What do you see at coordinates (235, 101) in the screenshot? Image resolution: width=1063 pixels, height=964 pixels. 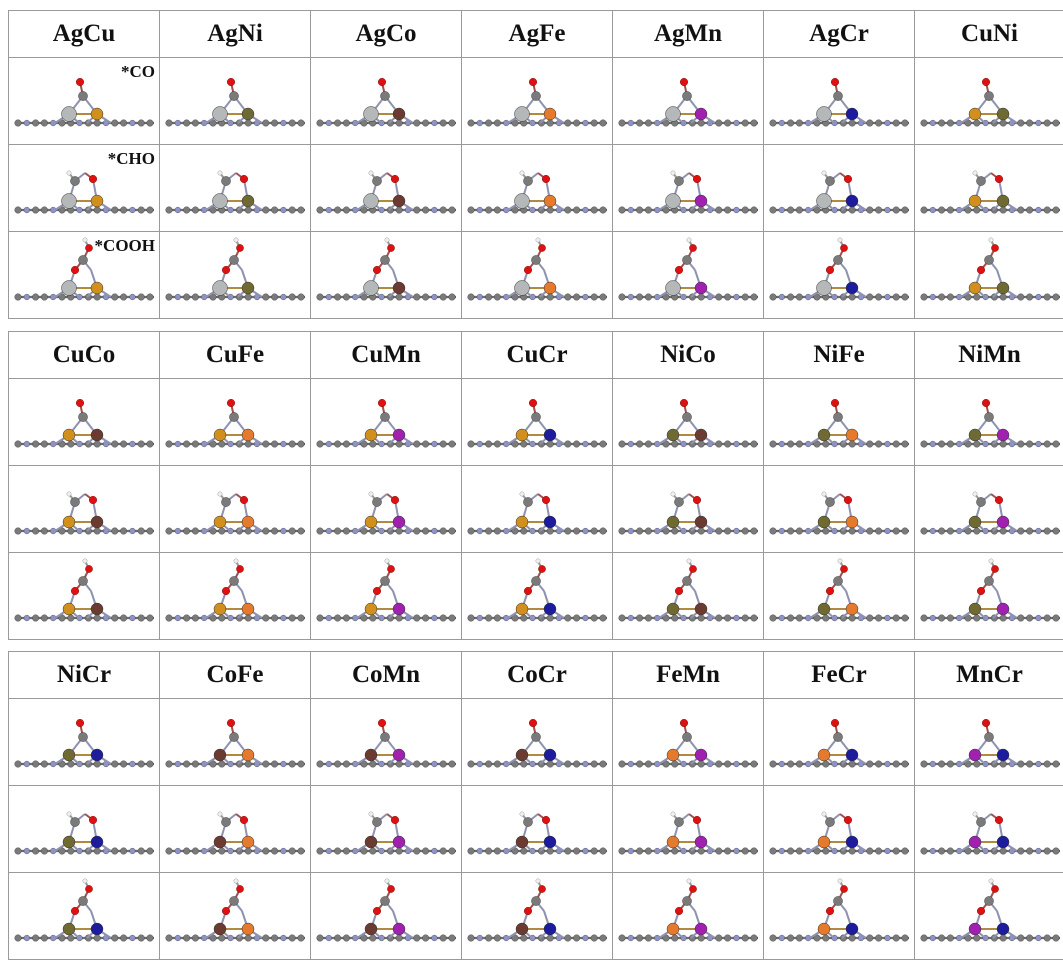 I see `structure-cell` at bounding box center [235, 101].